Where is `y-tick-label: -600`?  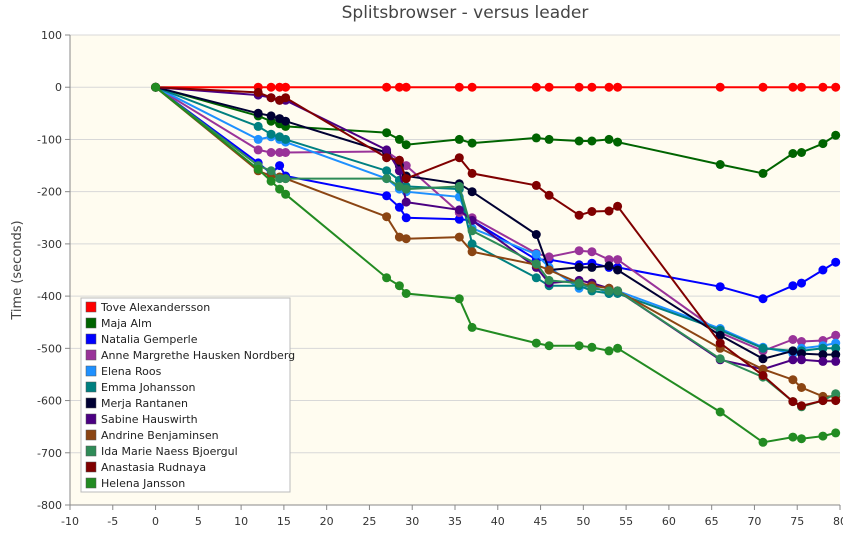
y-tick-label: -600 is located at coordinates (49, 401).